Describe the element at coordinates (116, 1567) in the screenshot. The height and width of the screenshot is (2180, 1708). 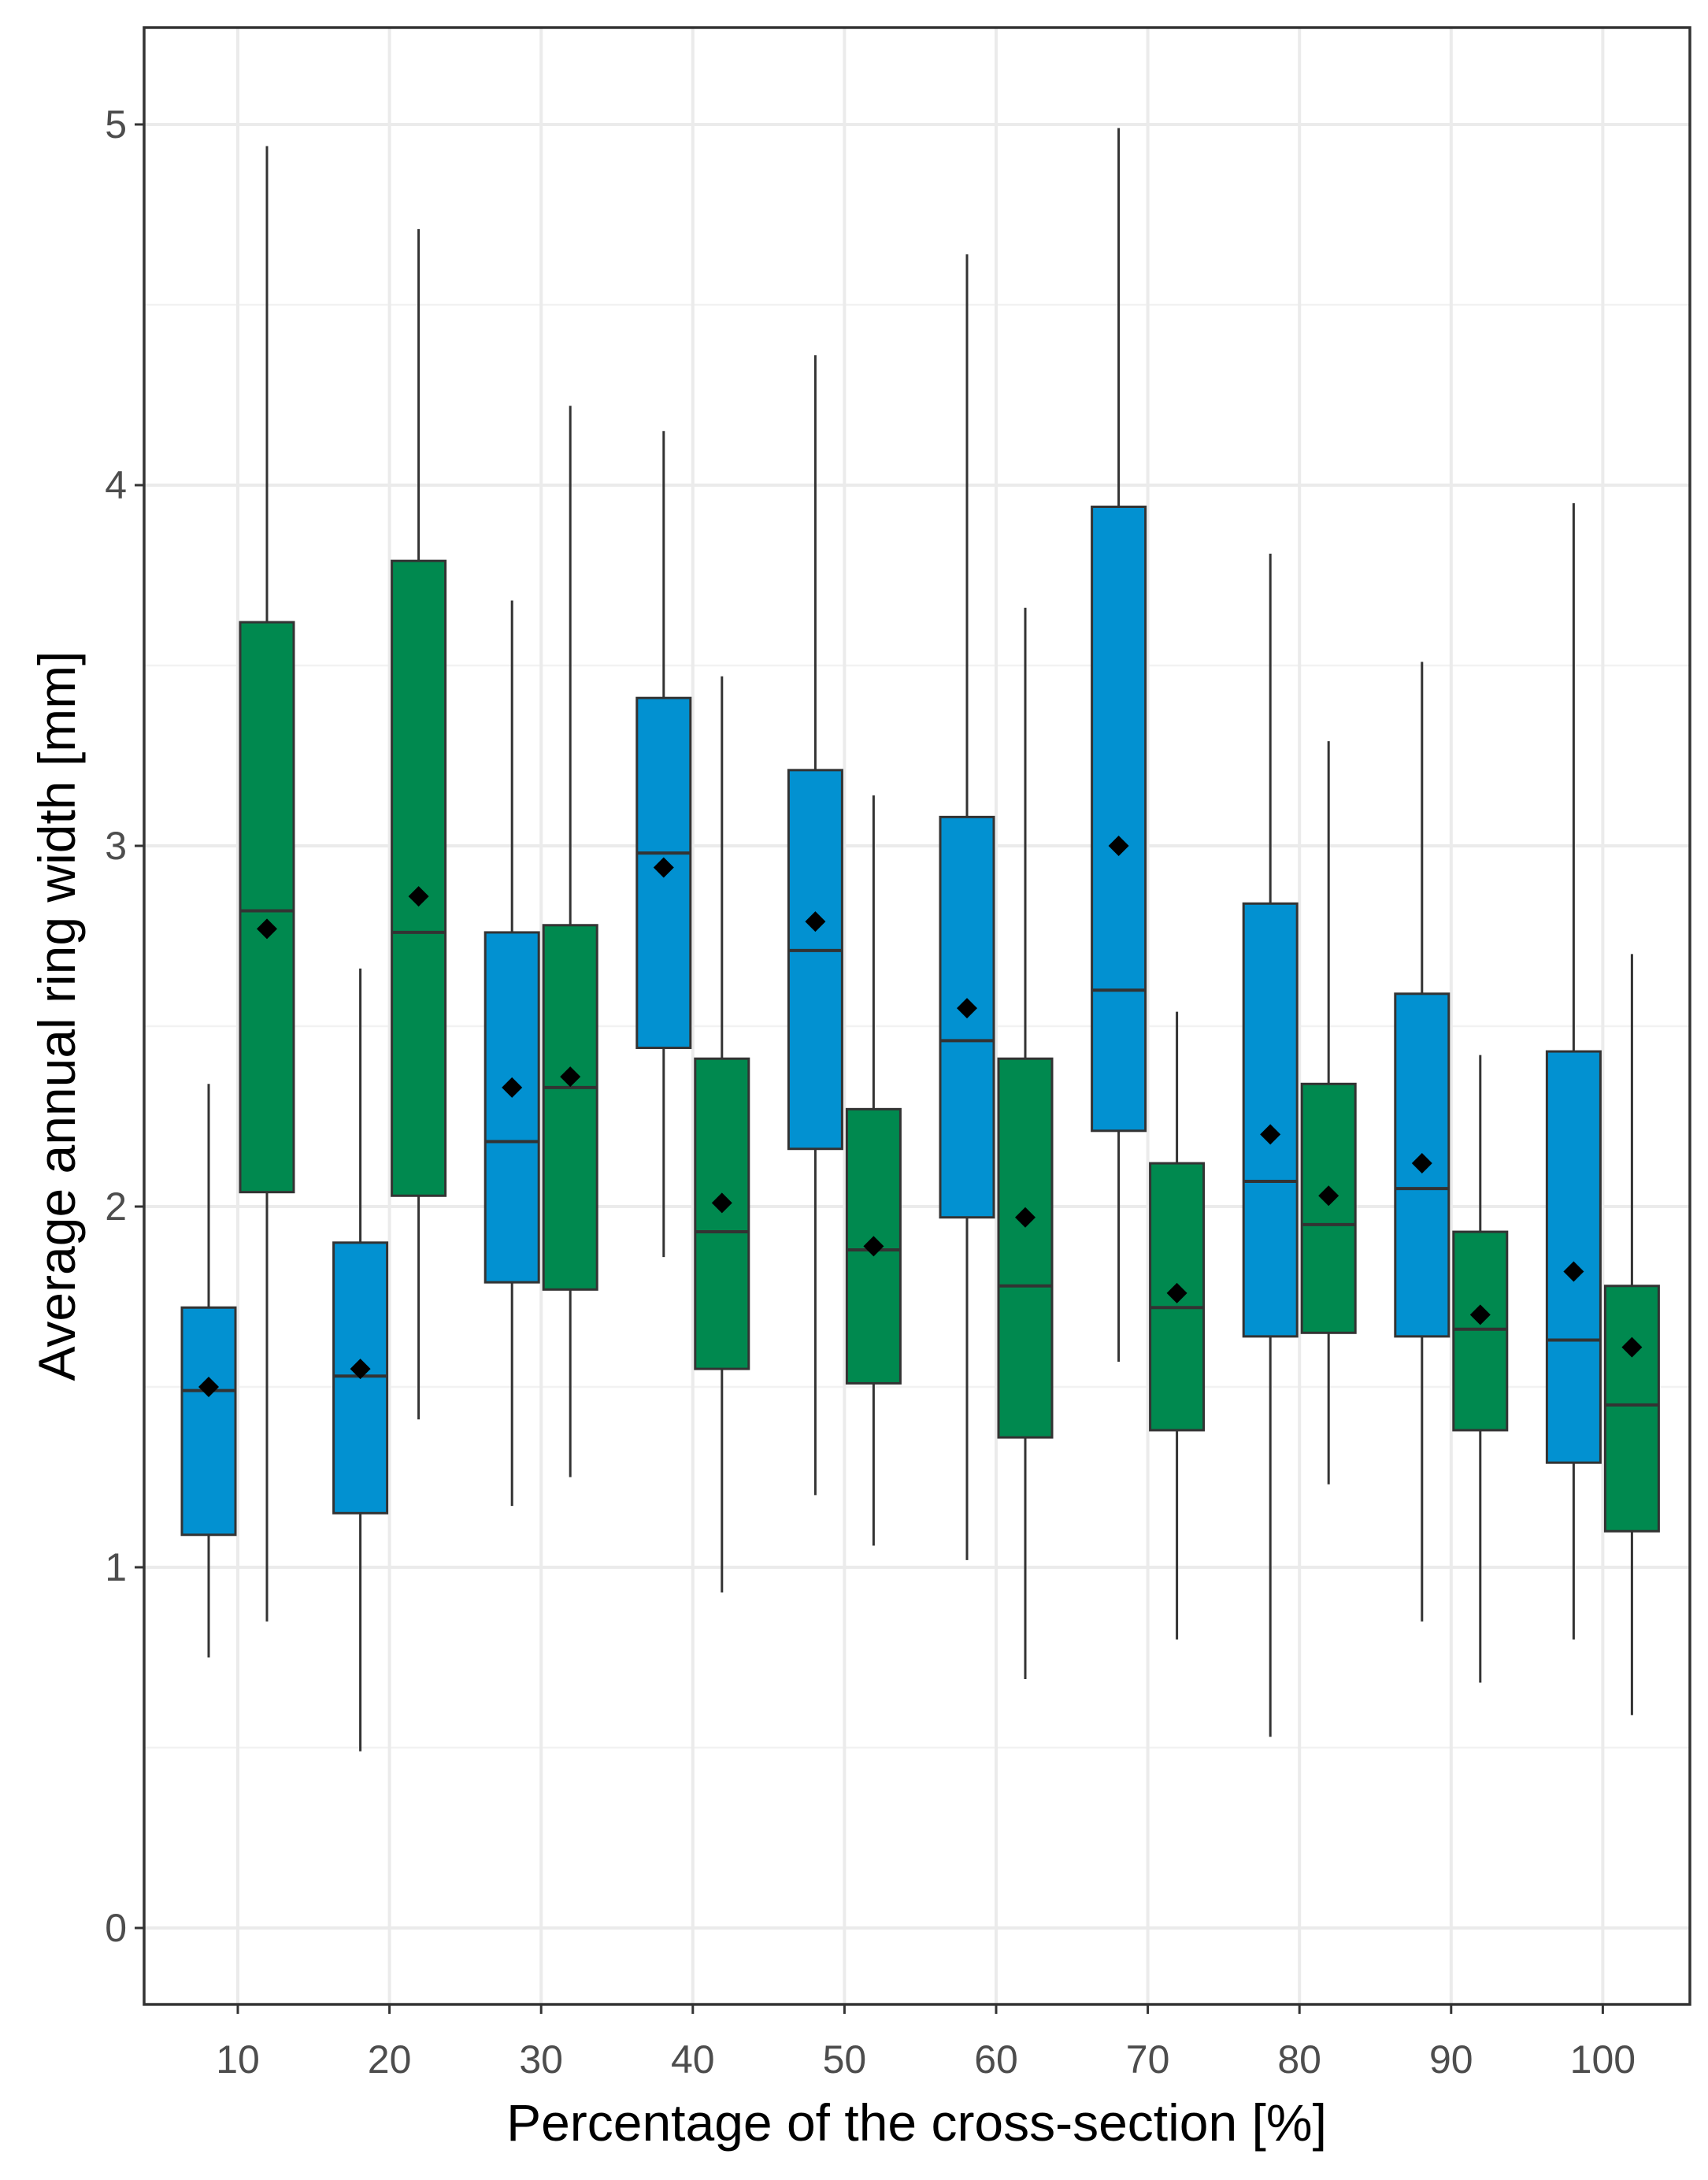
I see `y-tick-label: 1` at that location.